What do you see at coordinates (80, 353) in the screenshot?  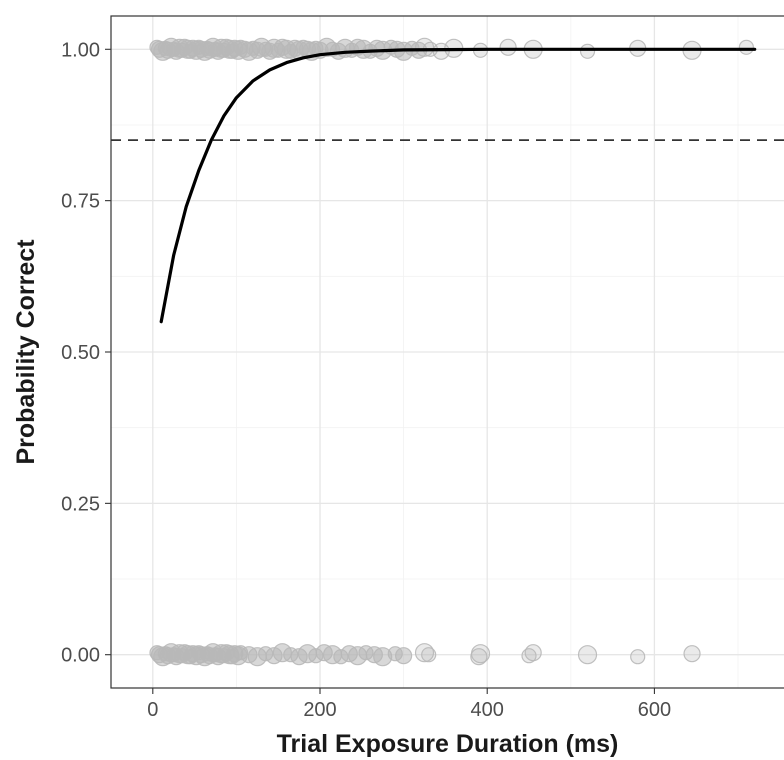 I see `y-tick-label: 0.50` at bounding box center [80, 353].